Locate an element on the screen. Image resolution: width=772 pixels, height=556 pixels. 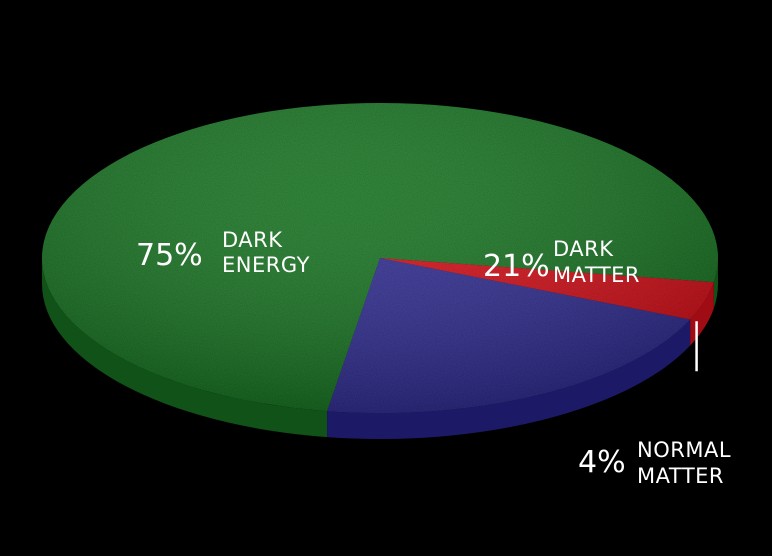
dark-matter-label-line-1: DARK is located at coordinates (583, 249).